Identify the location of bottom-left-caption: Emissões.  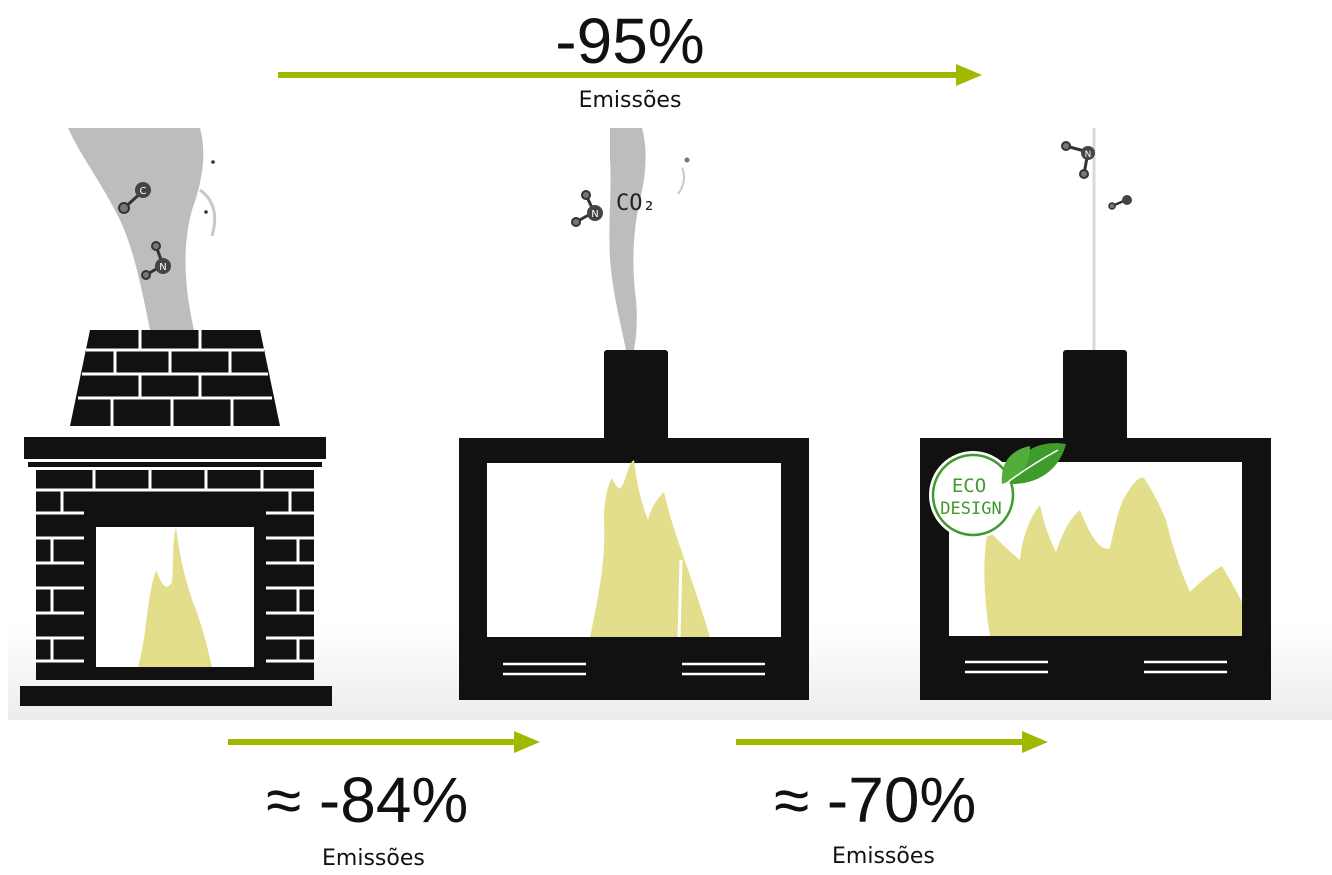
(373, 858).